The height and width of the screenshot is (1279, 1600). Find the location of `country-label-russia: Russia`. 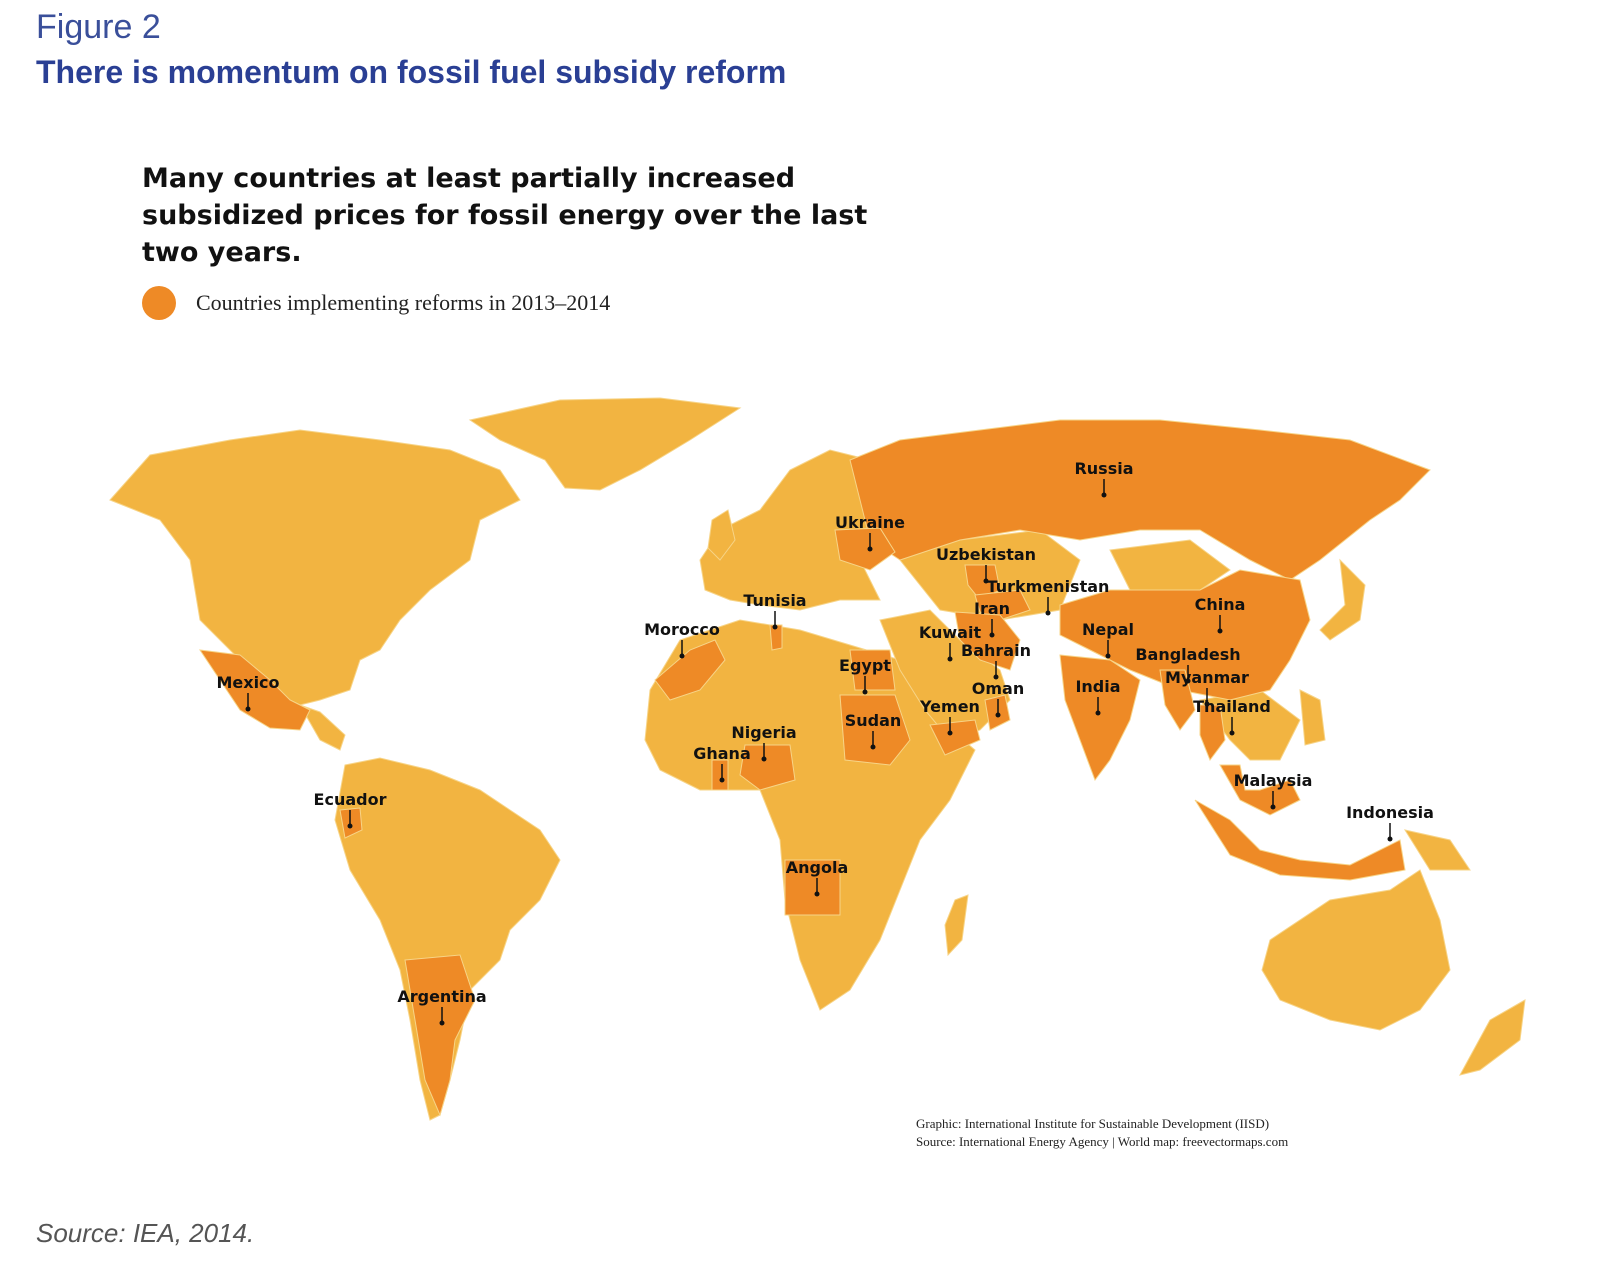

country-label-russia: Russia is located at coordinates (1103, 468).